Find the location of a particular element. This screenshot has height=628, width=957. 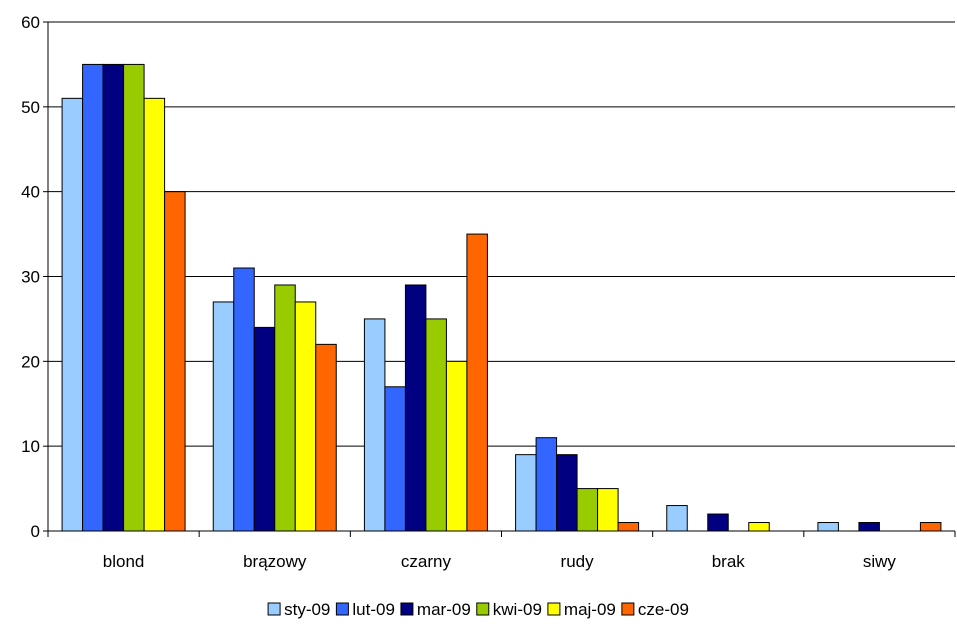

legend-label: cze-09 is located at coordinates (663, 609).